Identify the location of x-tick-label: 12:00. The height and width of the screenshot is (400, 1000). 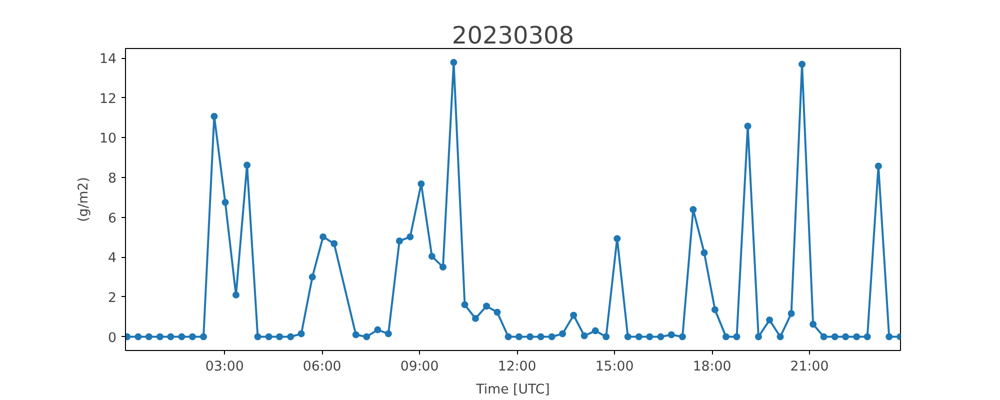
(517, 367).